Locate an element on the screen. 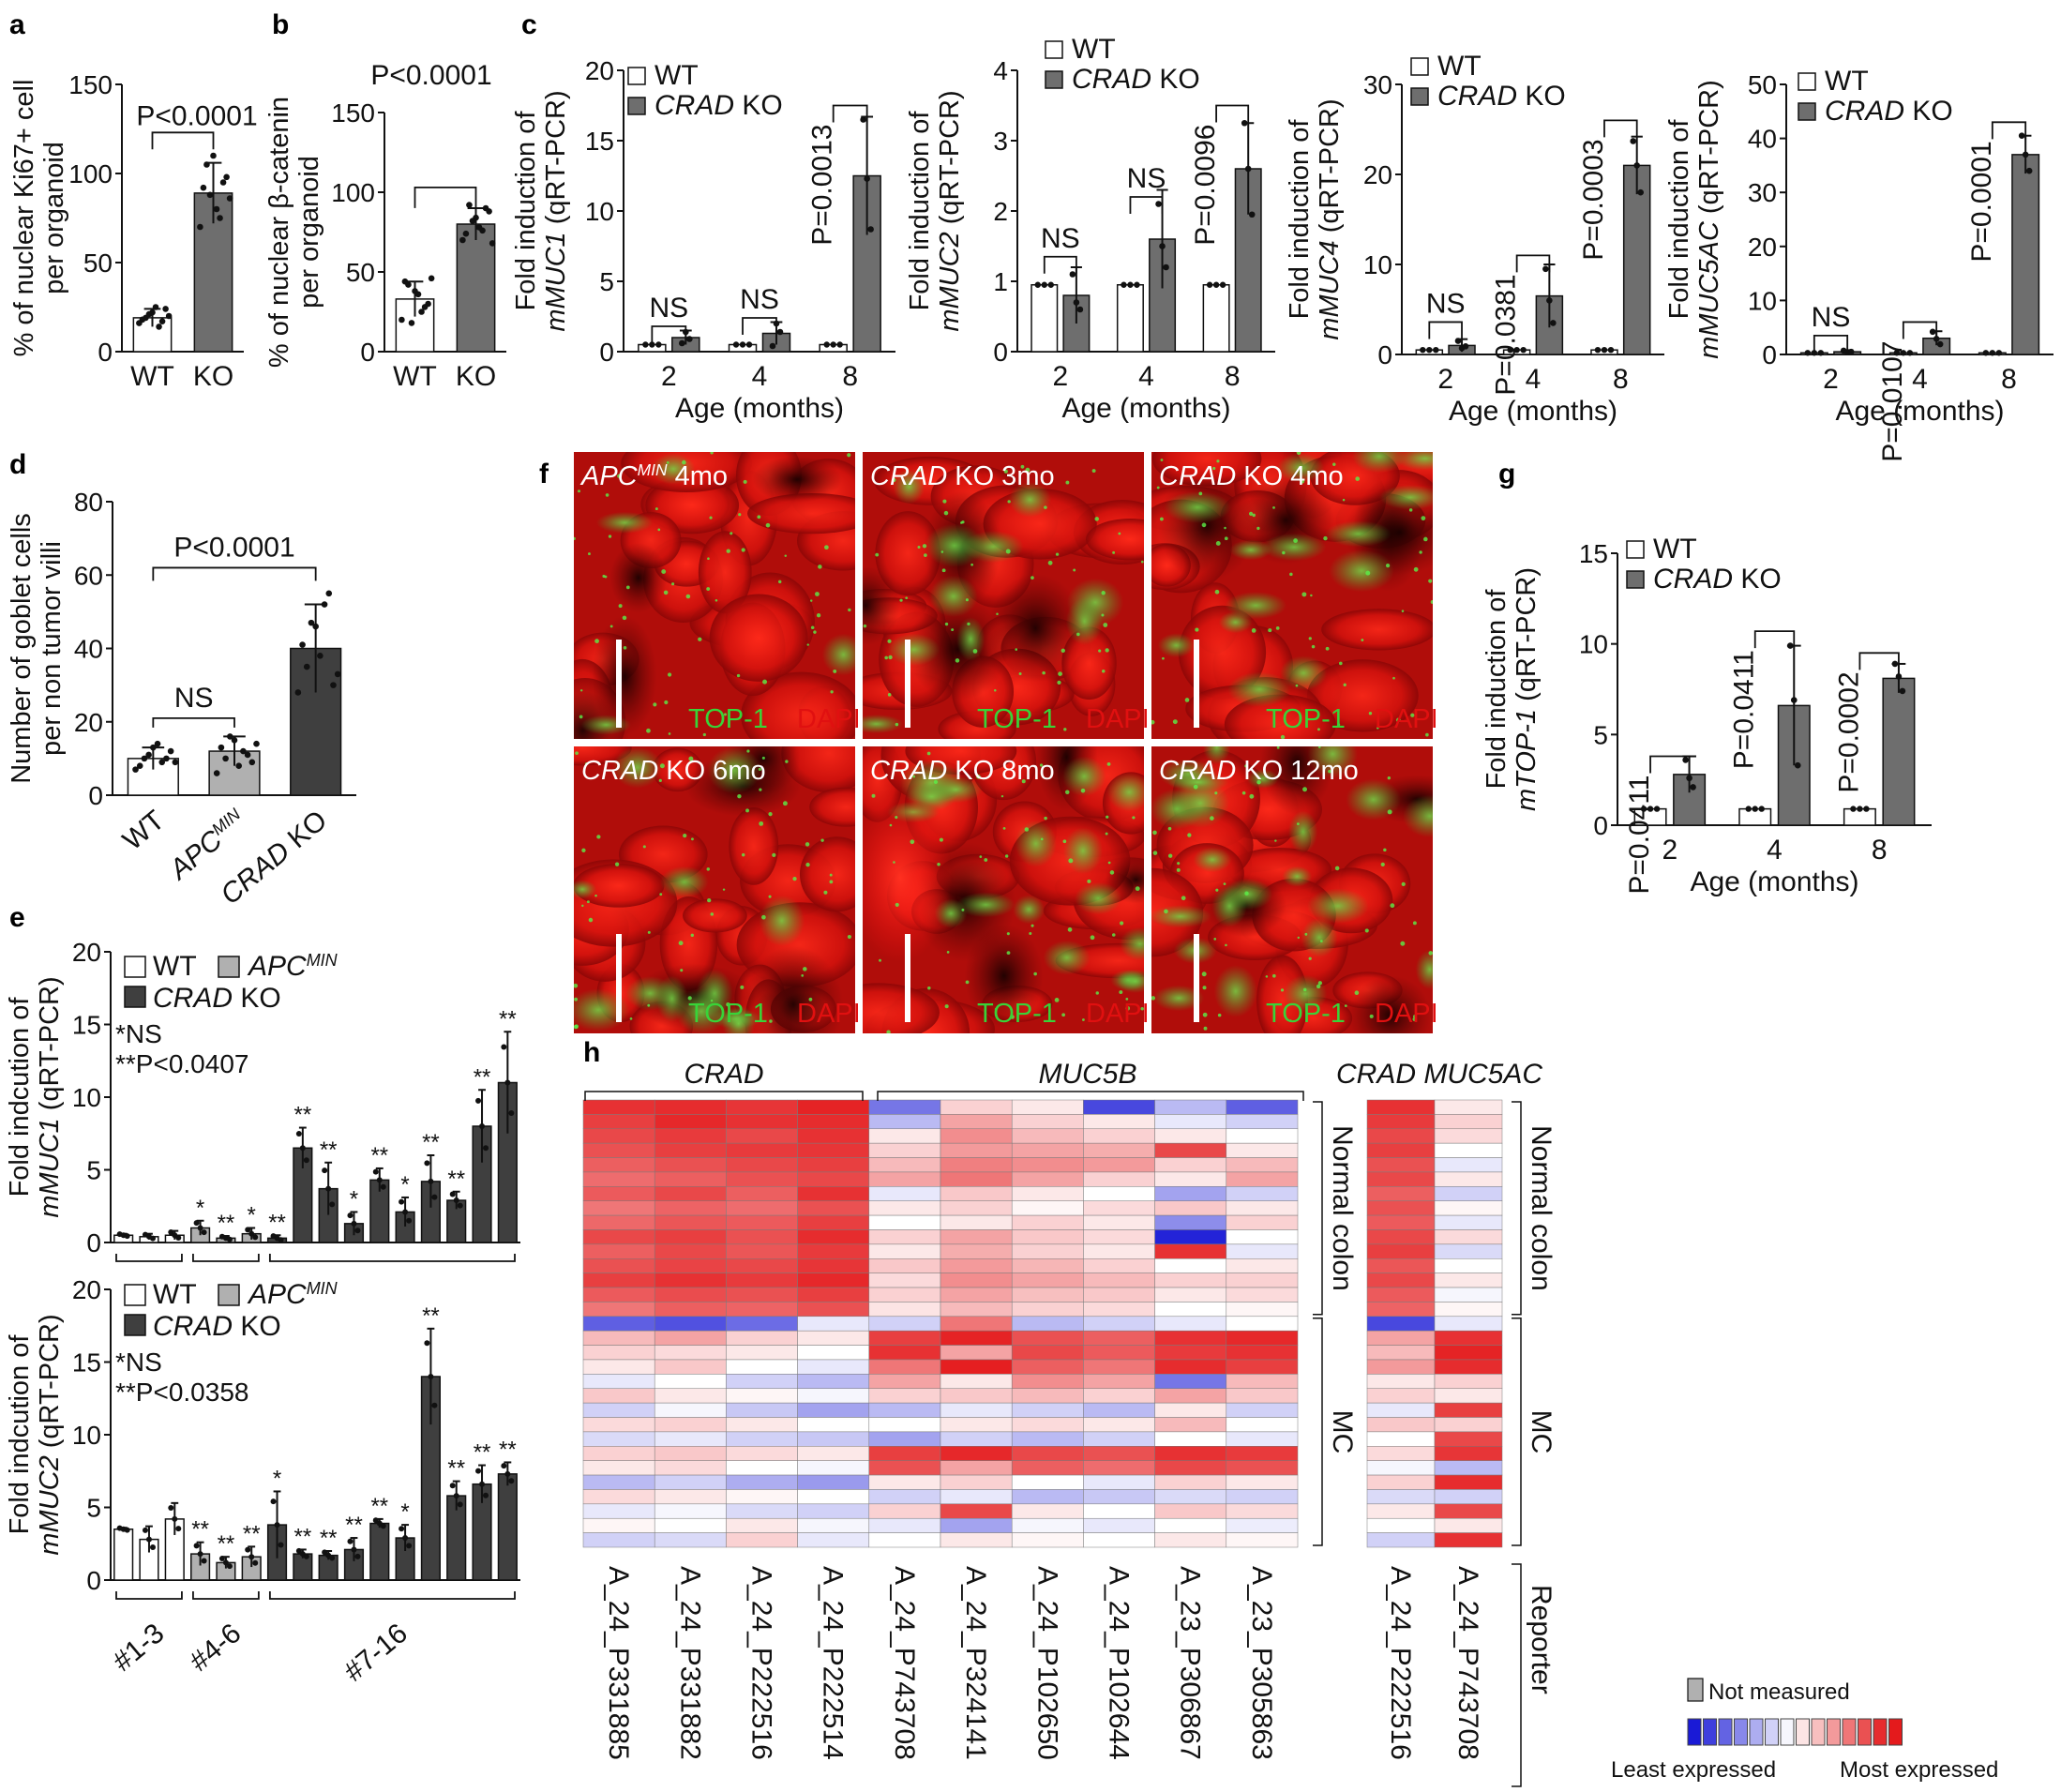 This screenshot has width=2061, height=1792. heatmap-group-label: CRAD is located at coordinates (723, 1074).